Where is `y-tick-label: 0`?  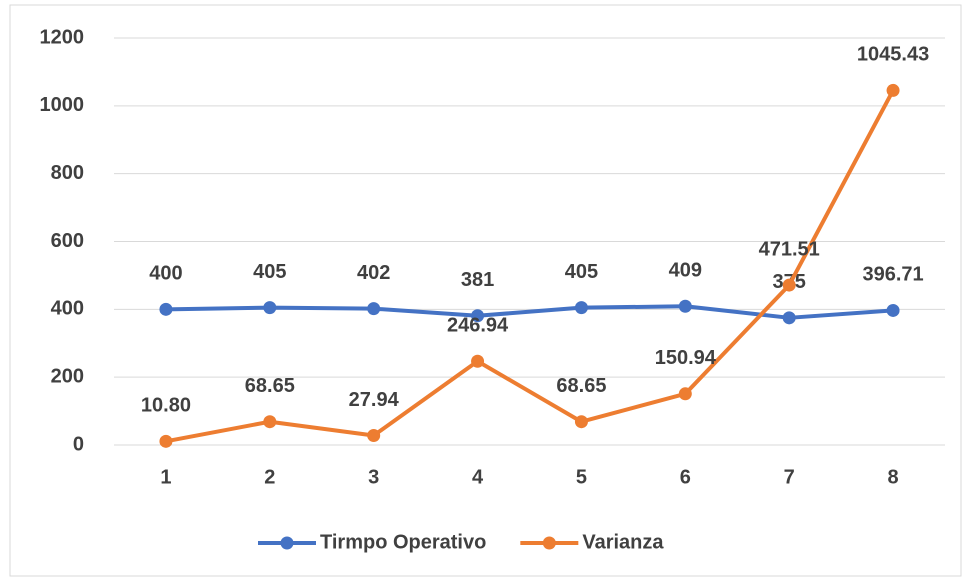
y-tick-label: 0 is located at coordinates (78, 444).